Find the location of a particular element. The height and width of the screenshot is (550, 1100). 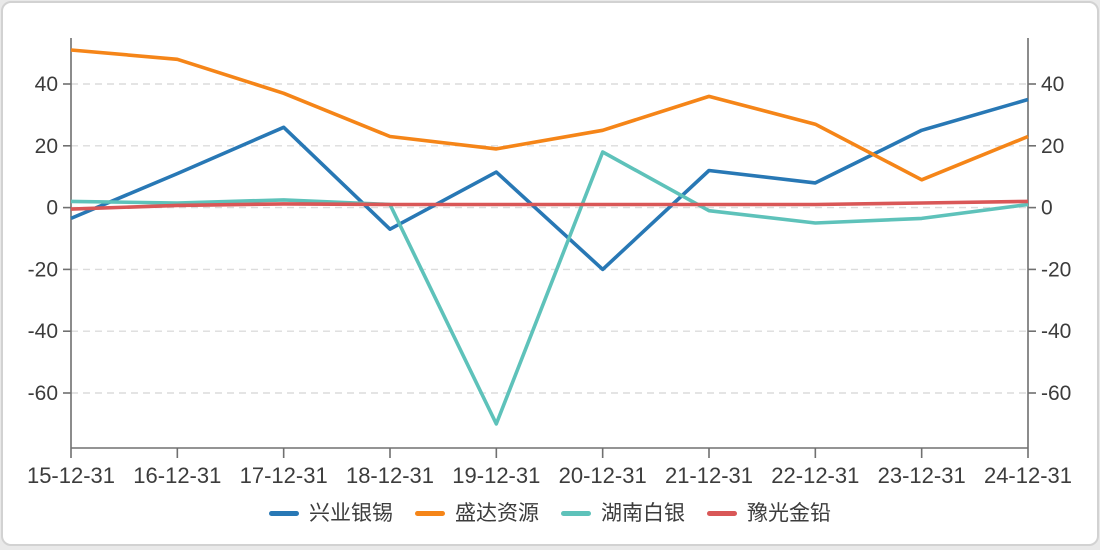

y-tick-label-right: 0 is located at coordinates (1047, 208).